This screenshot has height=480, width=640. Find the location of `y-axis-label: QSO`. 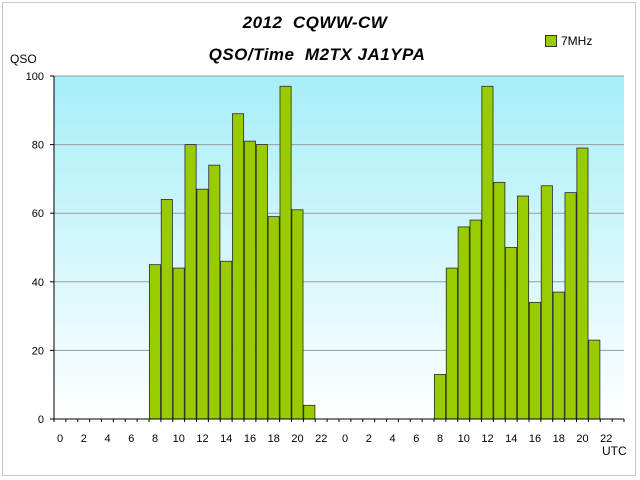

y-axis-label: QSO is located at coordinates (23, 59).